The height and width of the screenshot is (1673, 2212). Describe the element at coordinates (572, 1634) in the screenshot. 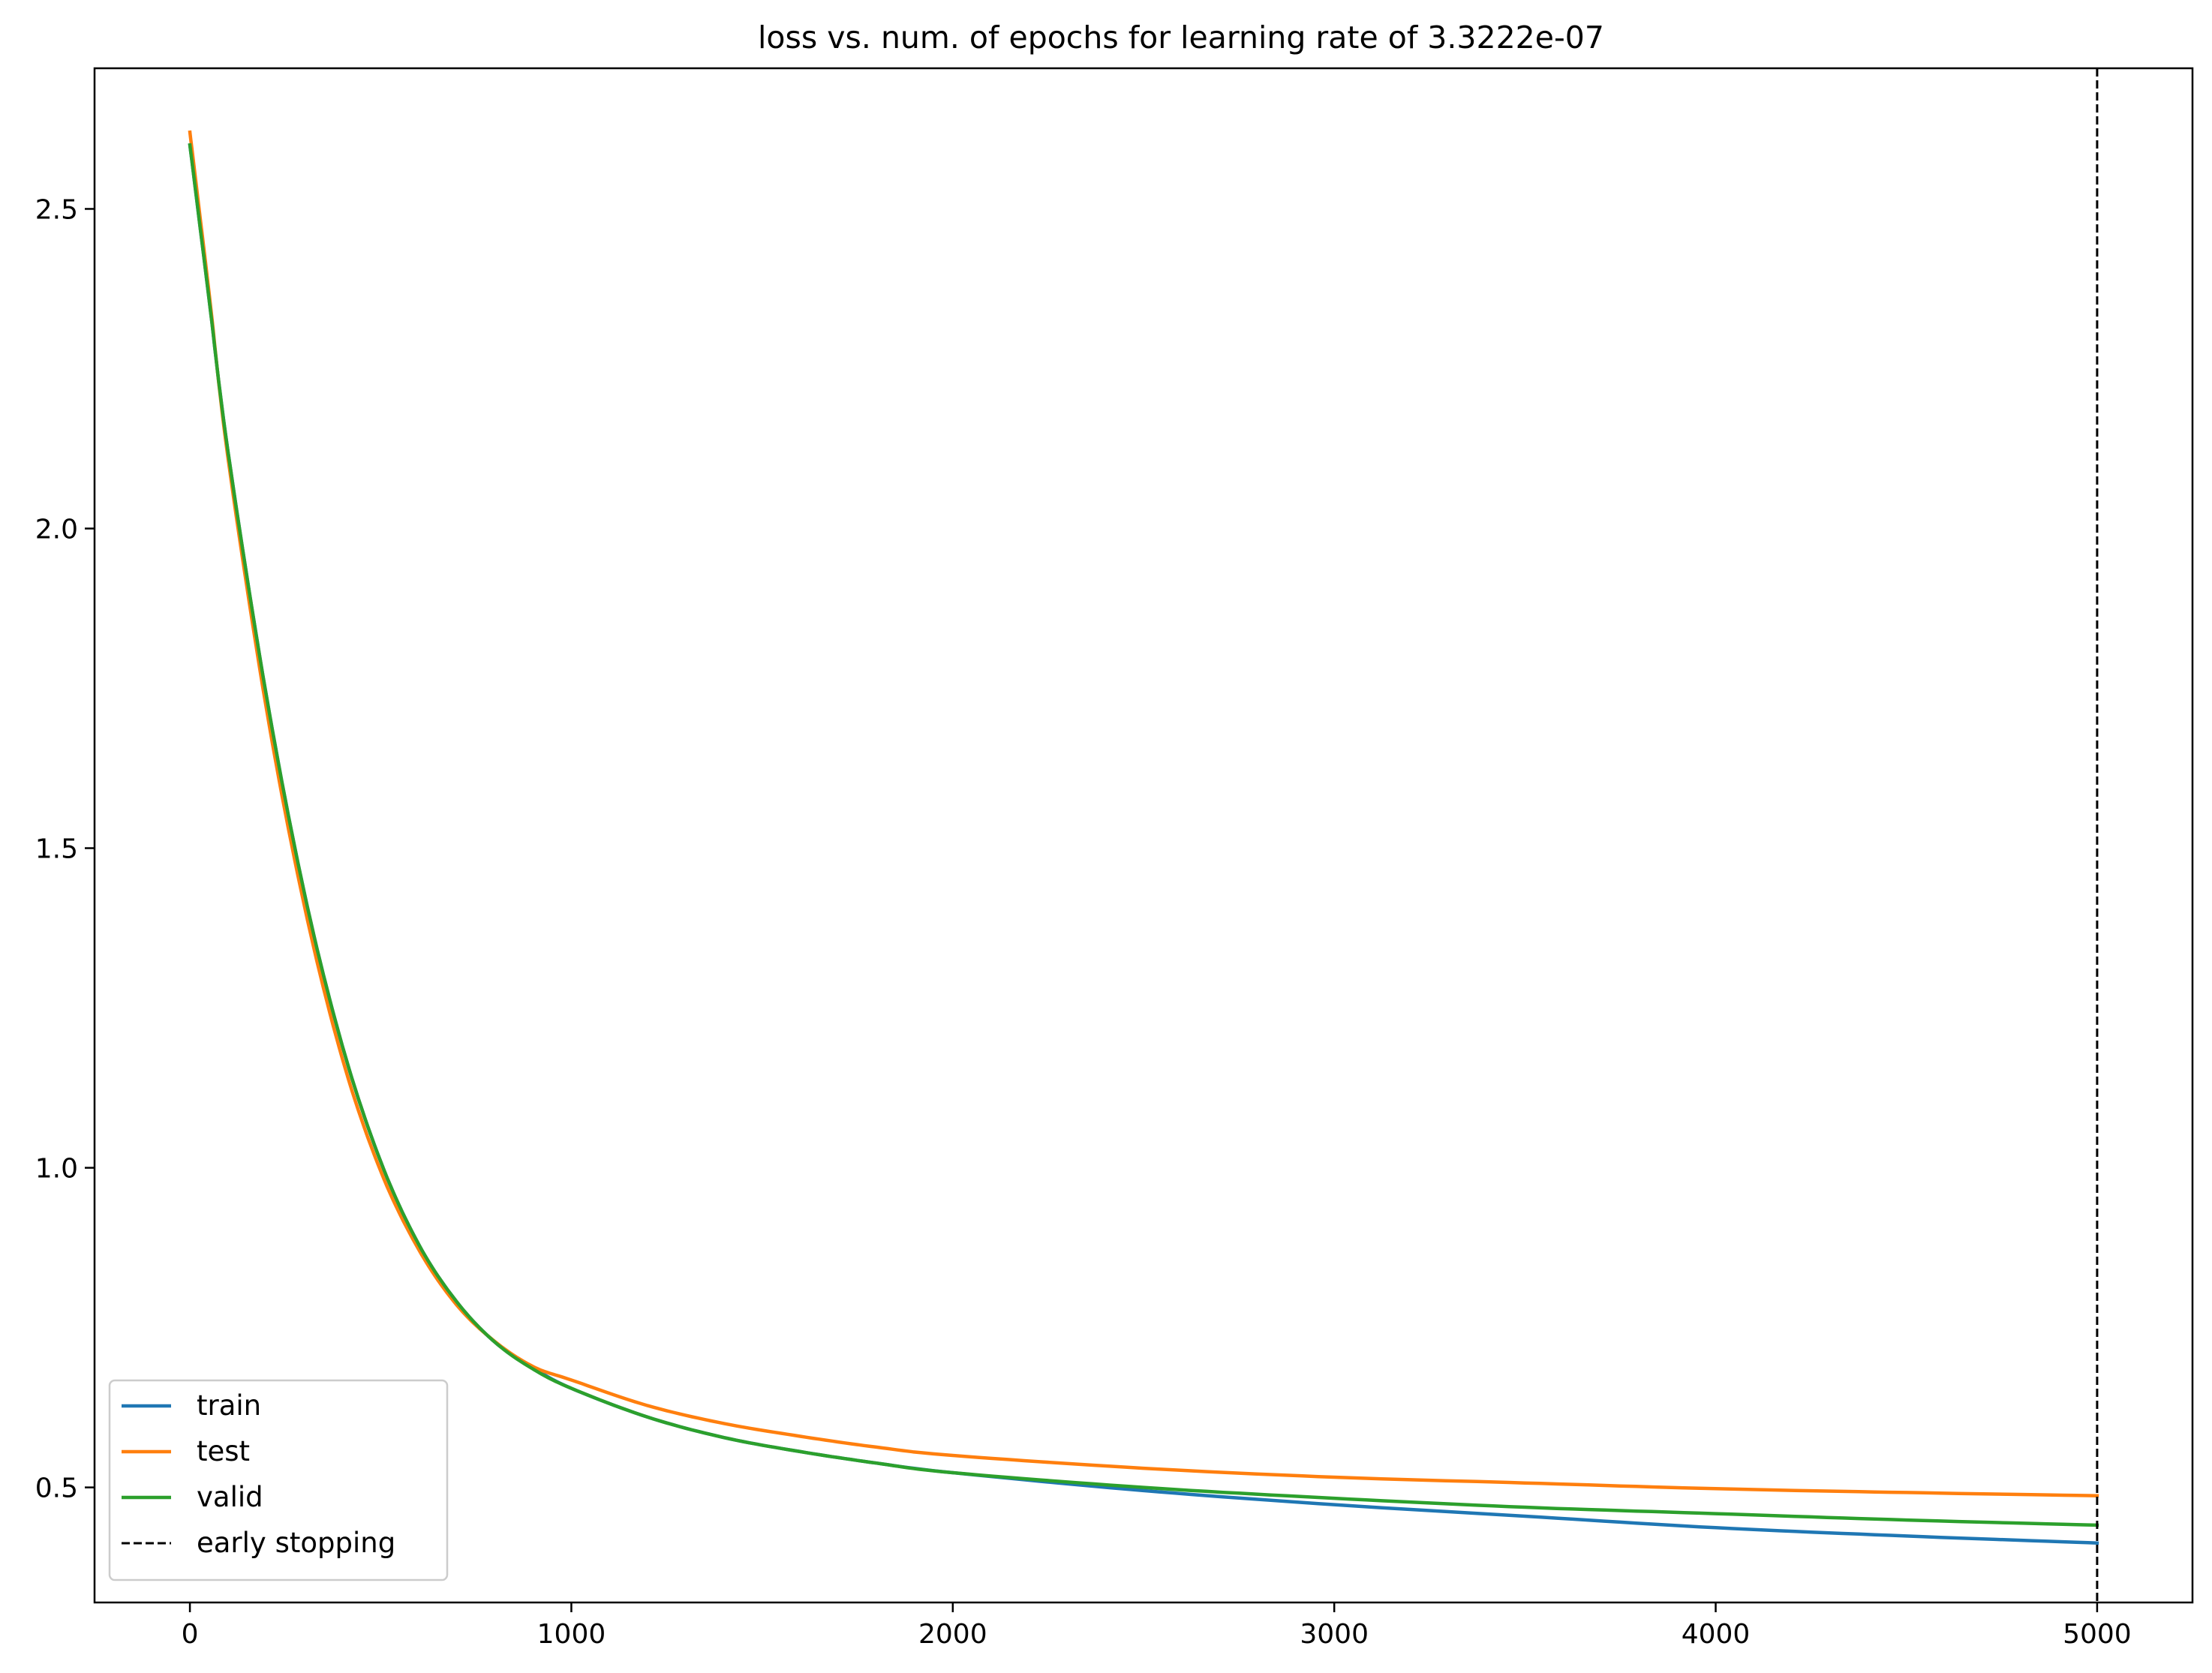

I see `x-tick-label: 1000` at that location.